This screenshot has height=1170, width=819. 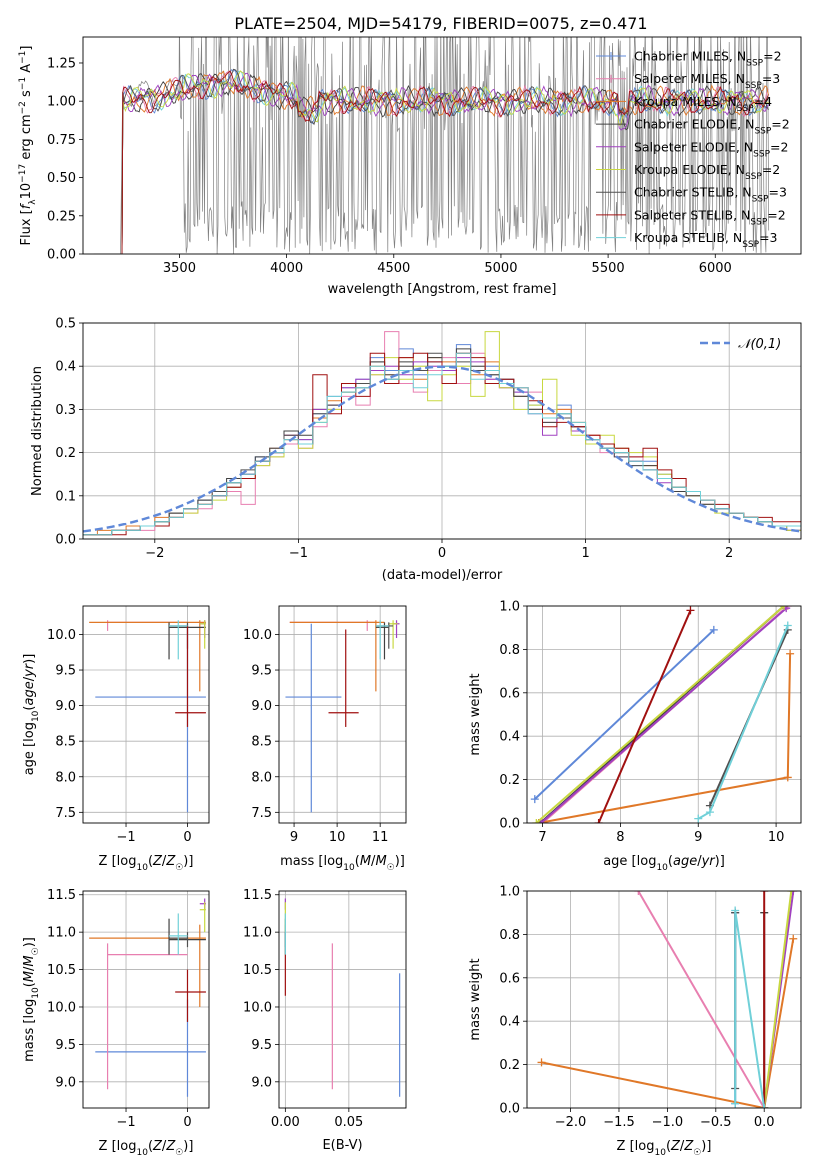 What do you see at coordinates (298, 553) in the screenshot?
I see `x-tick-label: −1` at bounding box center [298, 553].